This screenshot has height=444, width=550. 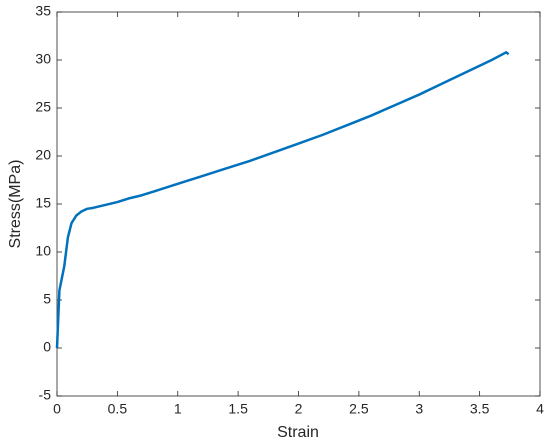 What do you see at coordinates (238, 409) in the screenshot?
I see `x-tick-label: 1.5` at bounding box center [238, 409].